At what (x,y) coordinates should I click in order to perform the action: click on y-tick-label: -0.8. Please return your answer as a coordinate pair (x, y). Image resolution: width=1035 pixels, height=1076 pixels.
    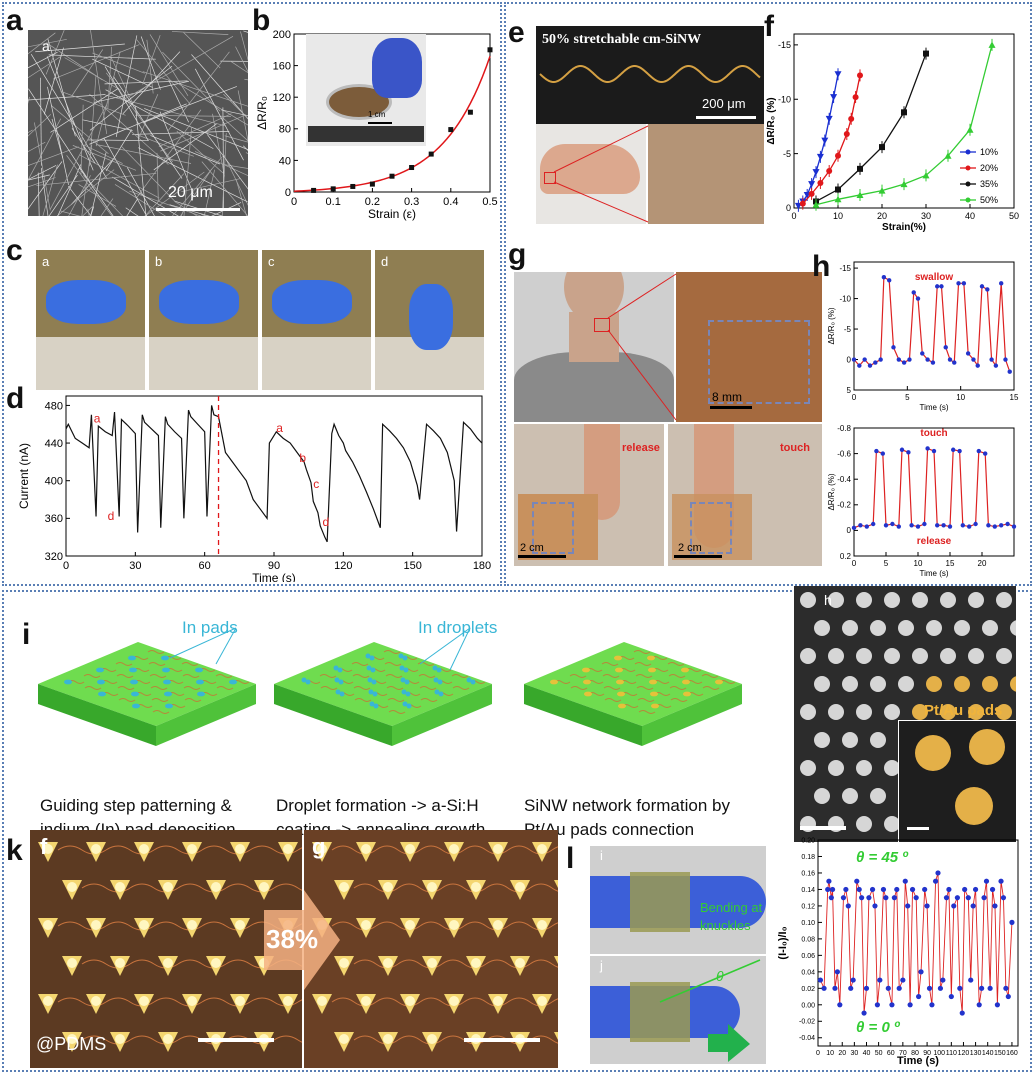
    Looking at the image, I should click on (844, 428).